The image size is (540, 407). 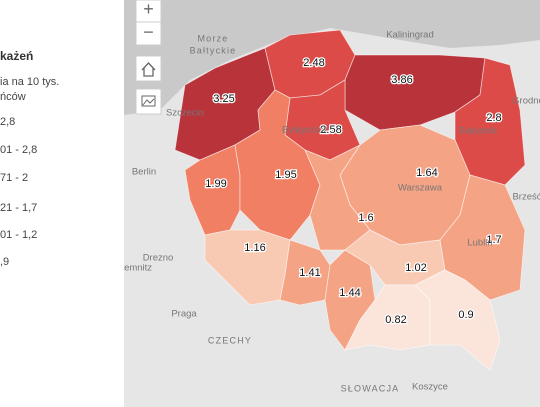 What do you see at coordinates (330, 130) in the screenshot?
I see `region-value: 2.58` at bounding box center [330, 130].